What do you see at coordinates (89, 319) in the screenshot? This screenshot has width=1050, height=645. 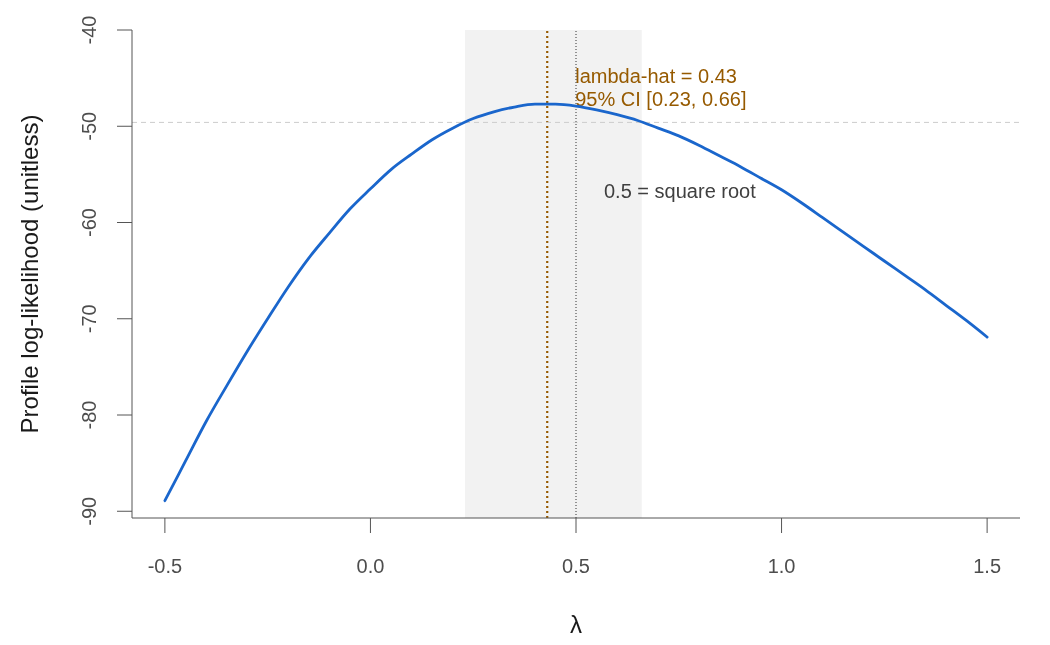 I see `y-tick-label: -70` at bounding box center [89, 319].